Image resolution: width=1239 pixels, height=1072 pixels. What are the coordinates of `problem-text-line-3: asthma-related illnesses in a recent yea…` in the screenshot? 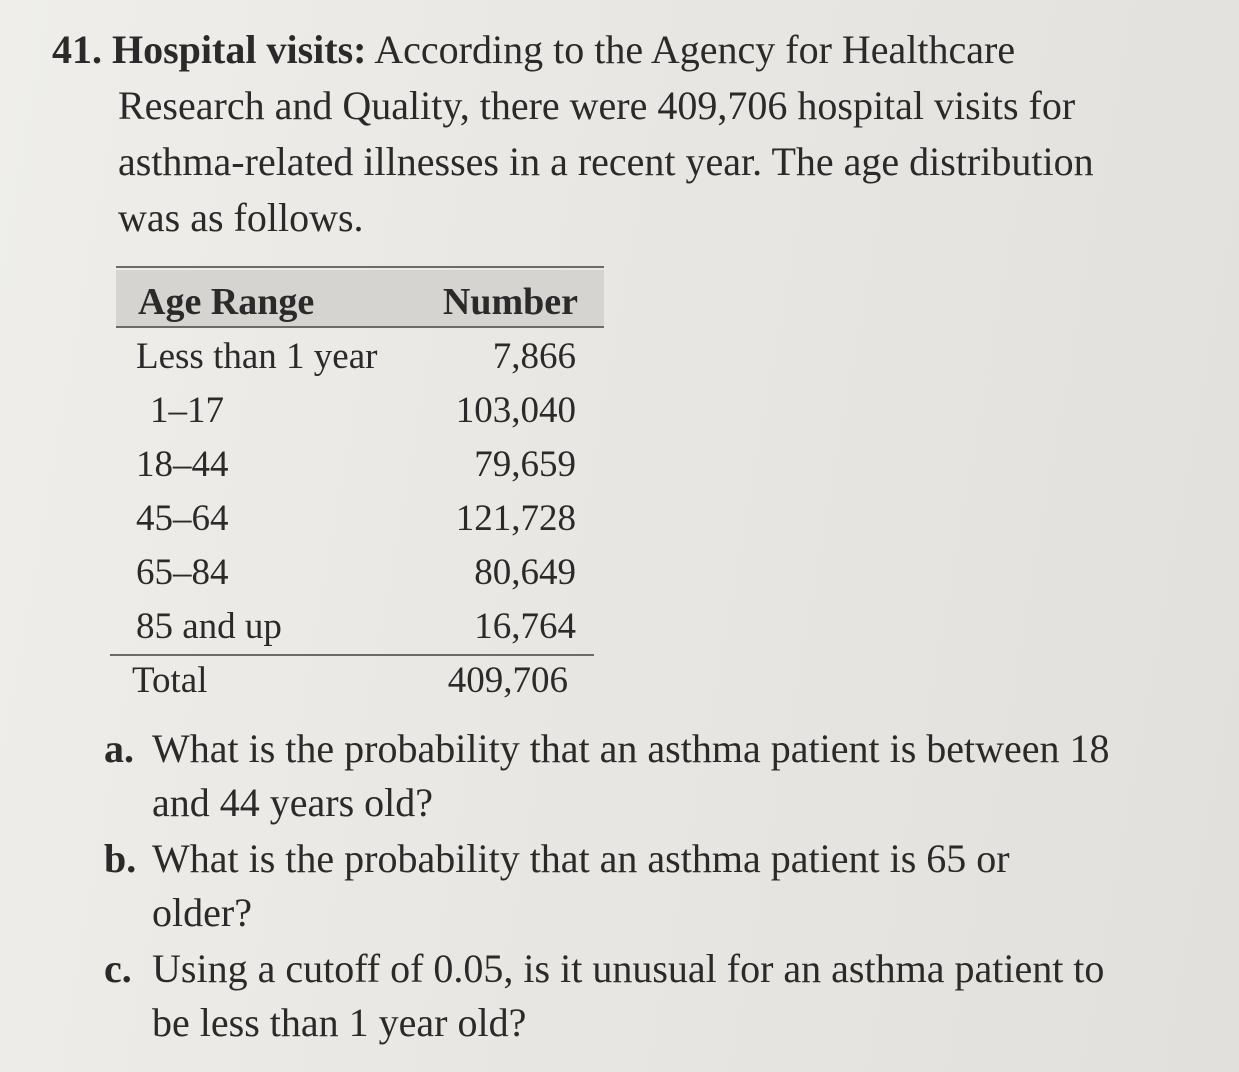 It's located at (606, 161).